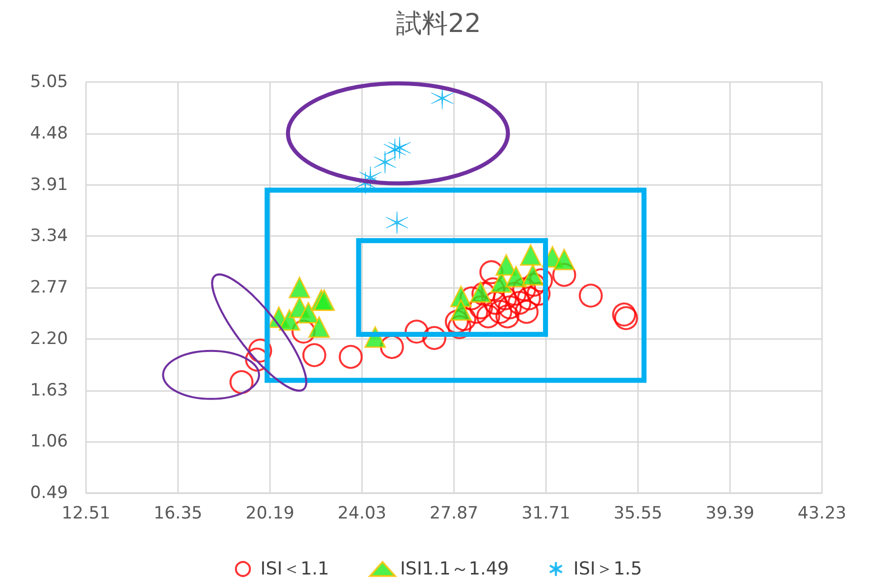 Image resolution: width=877 pixels, height=585 pixels. Describe the element at coordinates (49, 184) in the screenshot. I see `y-tick-label: 3.91` at that location.